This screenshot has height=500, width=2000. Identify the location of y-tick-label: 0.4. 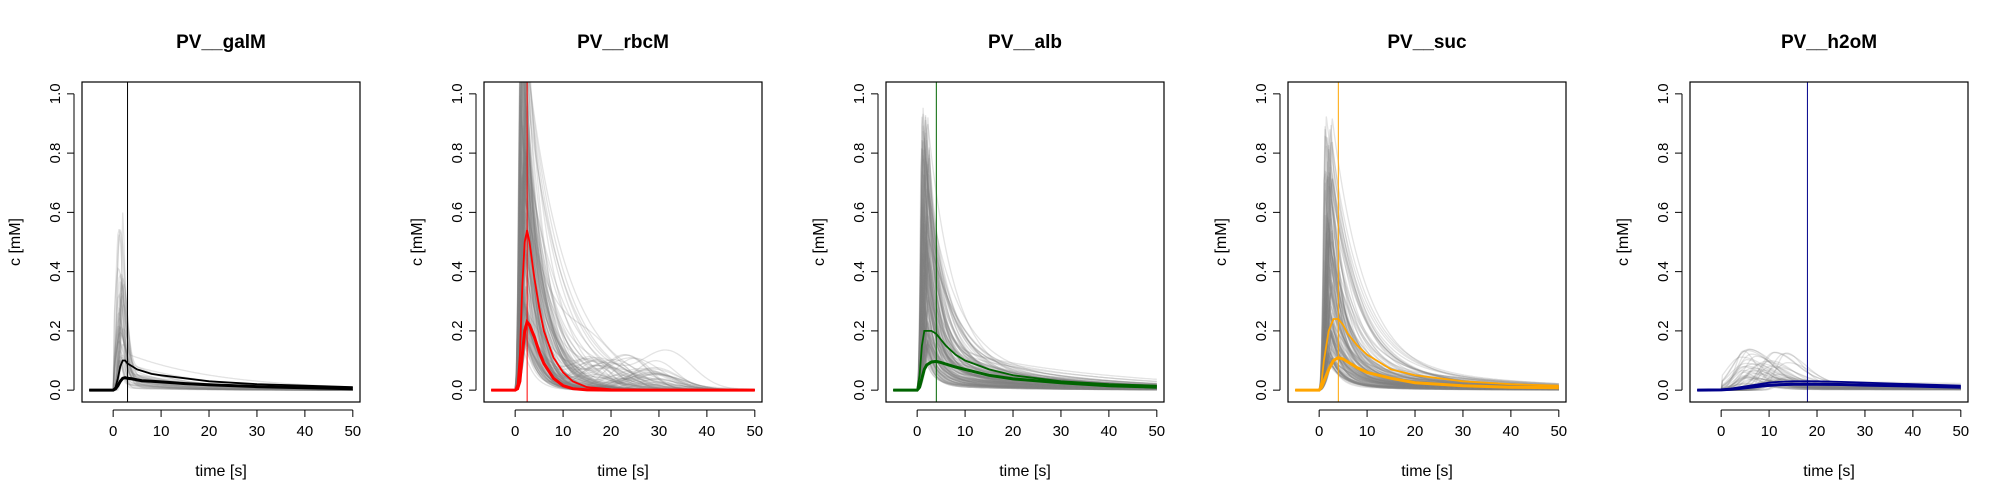
(859, 271).